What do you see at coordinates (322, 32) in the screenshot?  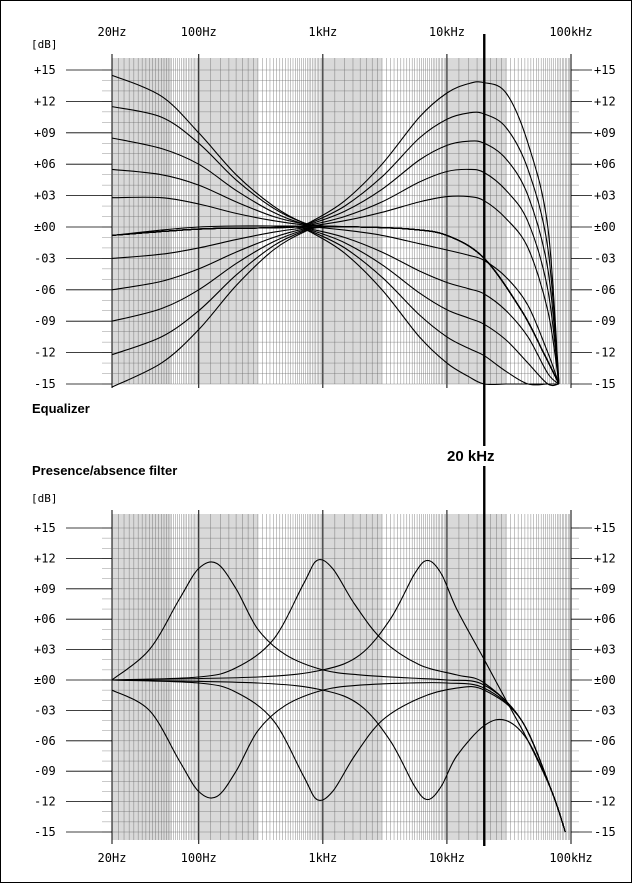 I see `equalizer-xtick-label: 1kHz` at bounding box center [322, 32].